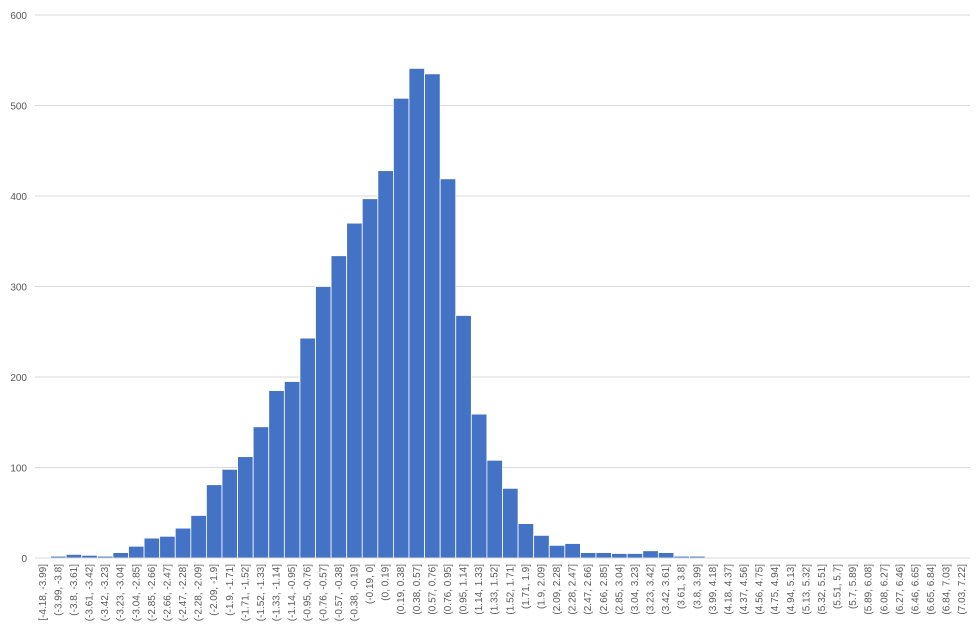 The height and width of the screenshot is (638, 976). What do you see at coordinates (354, 592) in the screenshot?
I see `x-tick-label: (-0.38, -0.19]` at bounding box center [354, 592].